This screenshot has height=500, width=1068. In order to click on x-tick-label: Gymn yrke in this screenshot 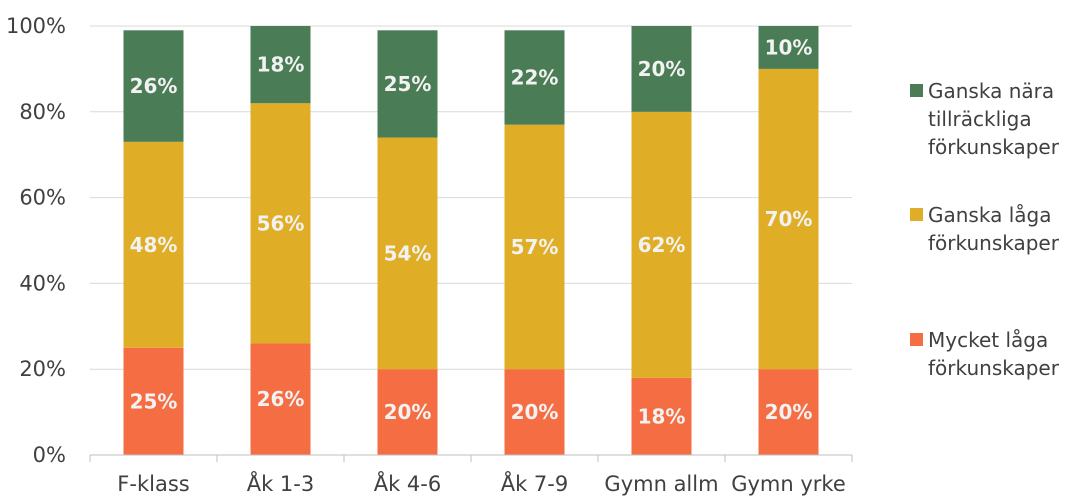, I will do `click(788, 484)`.